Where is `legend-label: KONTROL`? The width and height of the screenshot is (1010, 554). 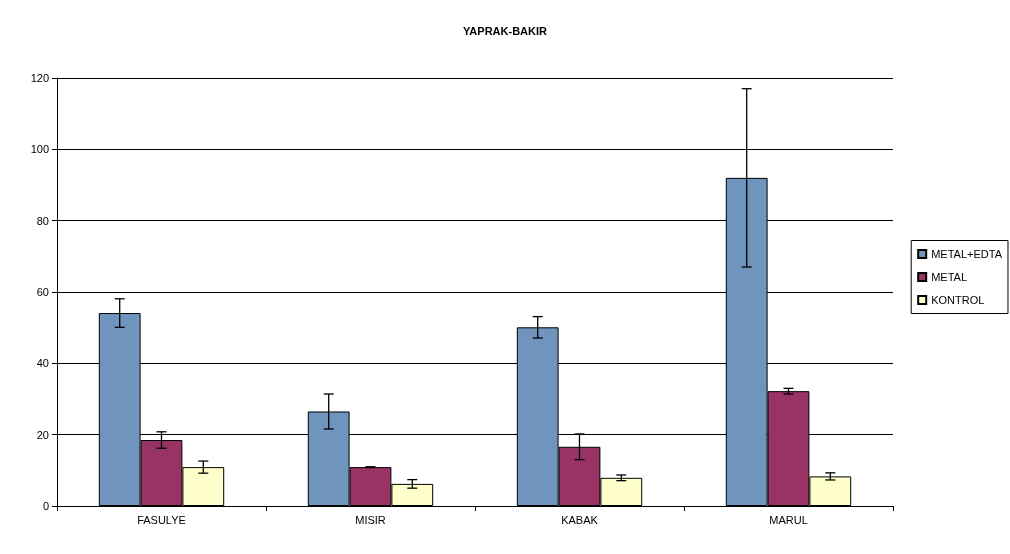
legend-label: KONTROL is located at coordinates (958, 300).